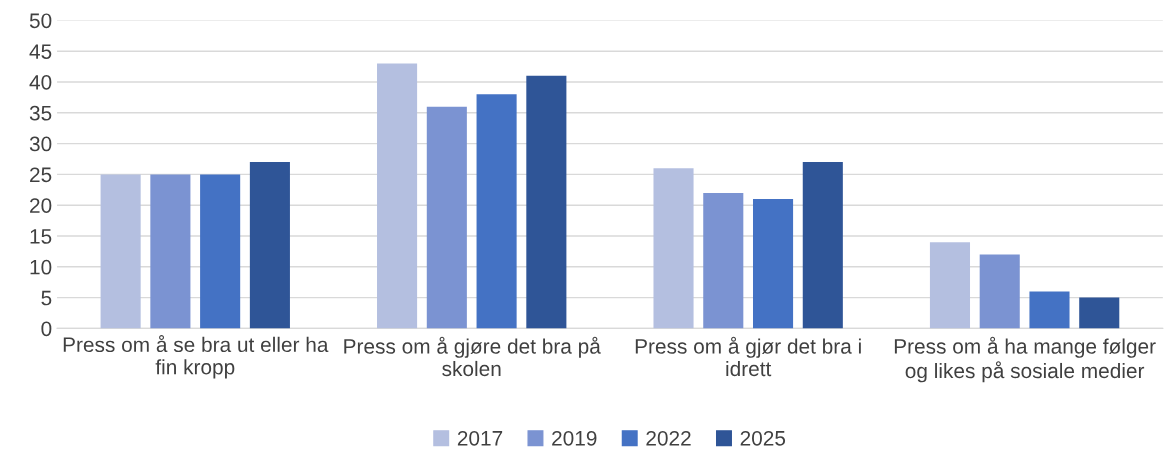  Describe the element at coordinates (40, 51) in the screenshot. I see `y-tick-label: 45` at that location.